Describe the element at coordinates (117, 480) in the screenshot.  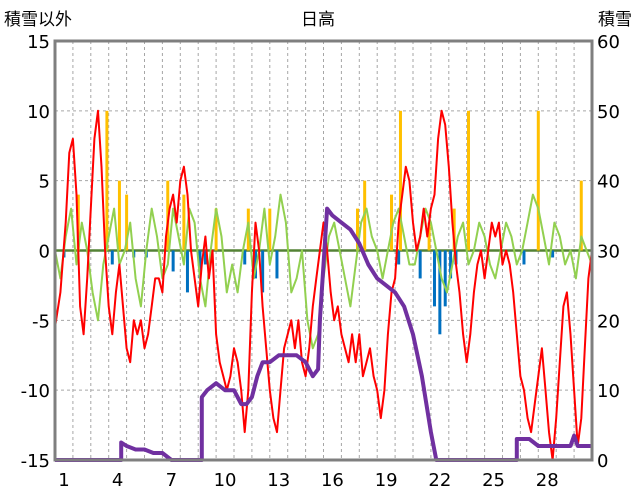
I see `x-tick-label: 4` at that location.